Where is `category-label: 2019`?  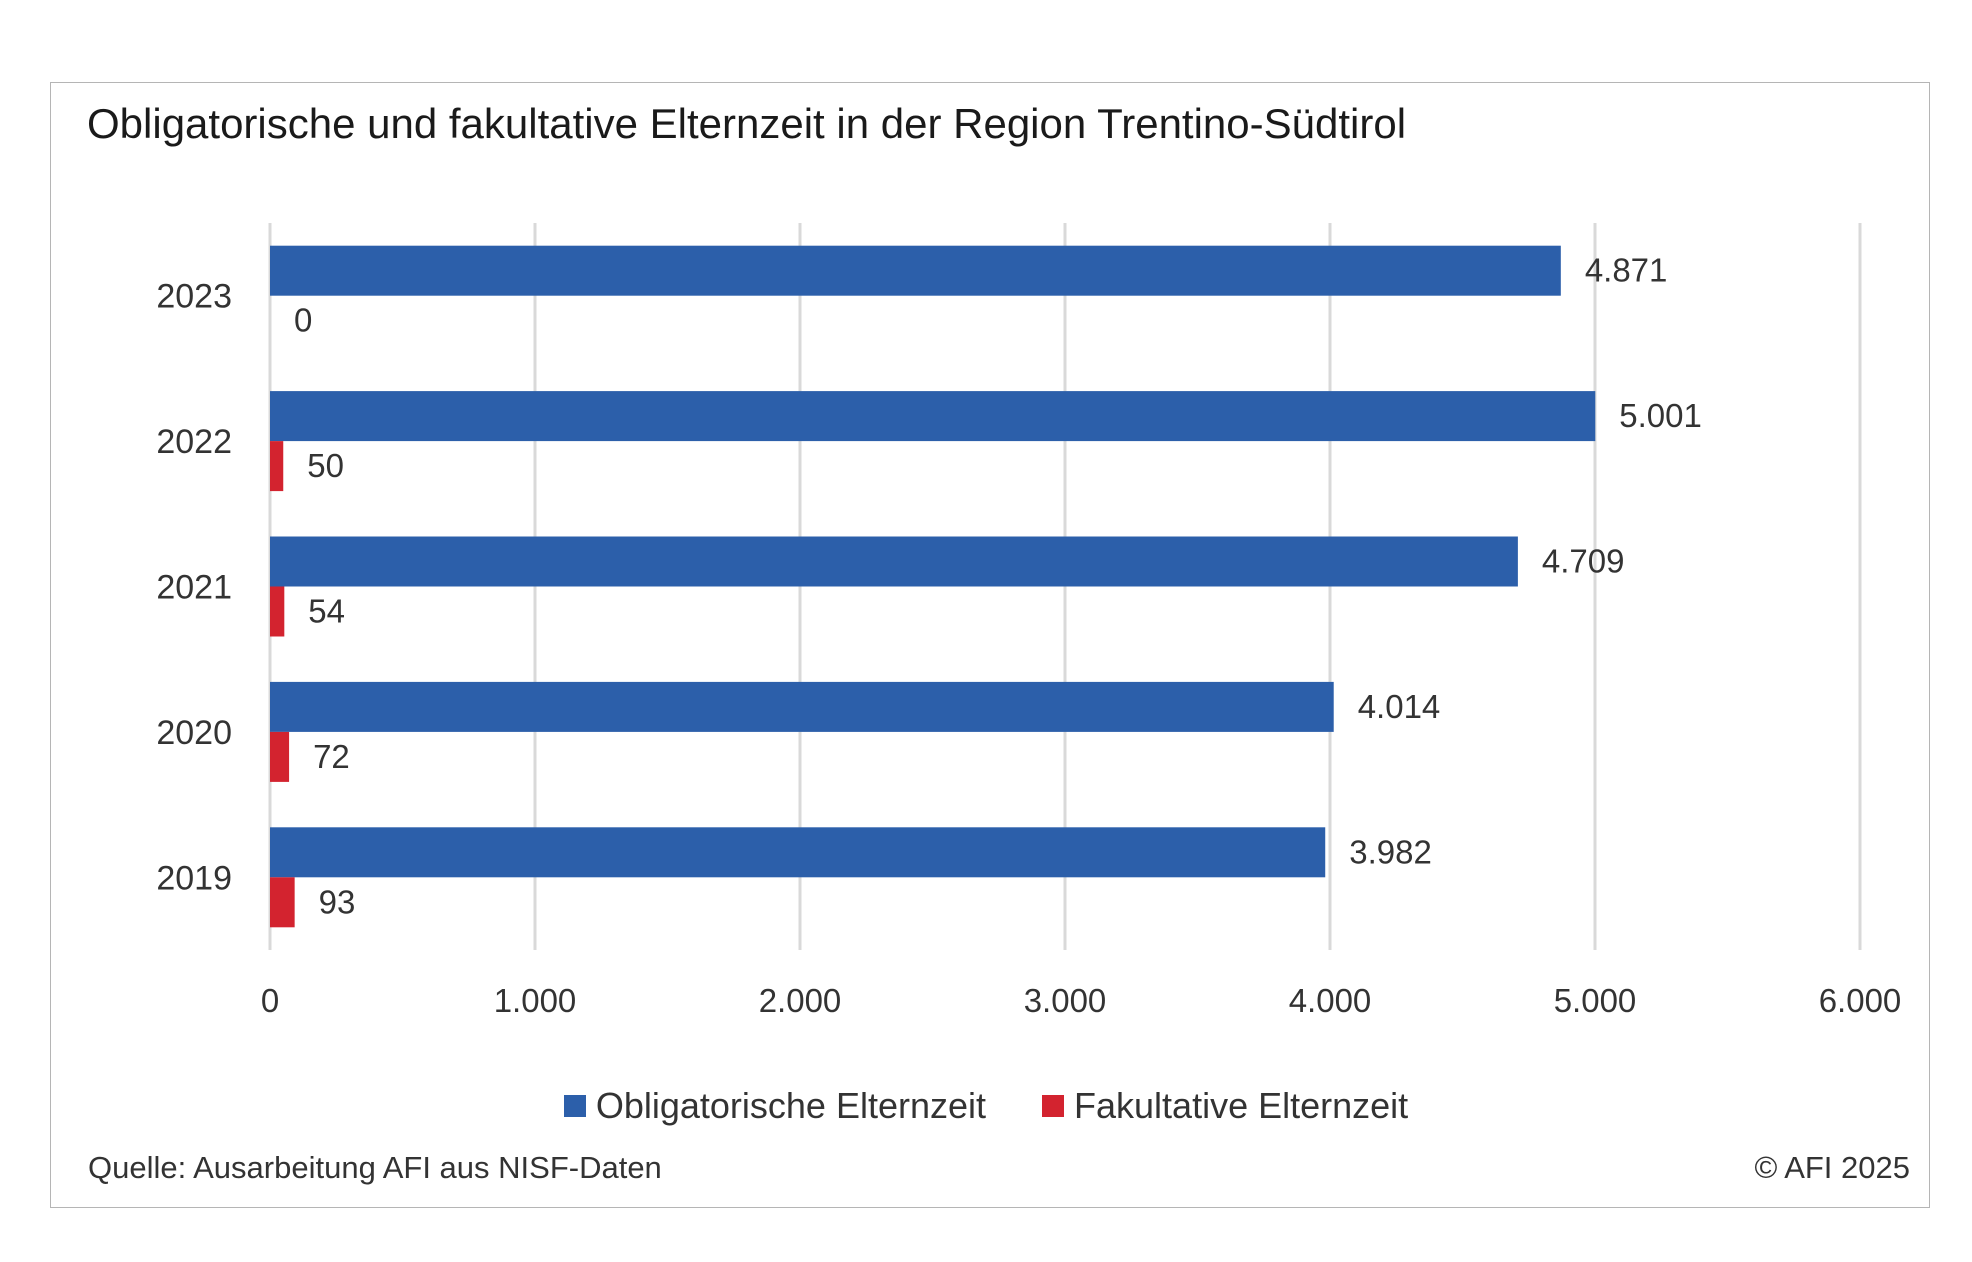
category-label: 2019 is located at coordinates (194, 878).